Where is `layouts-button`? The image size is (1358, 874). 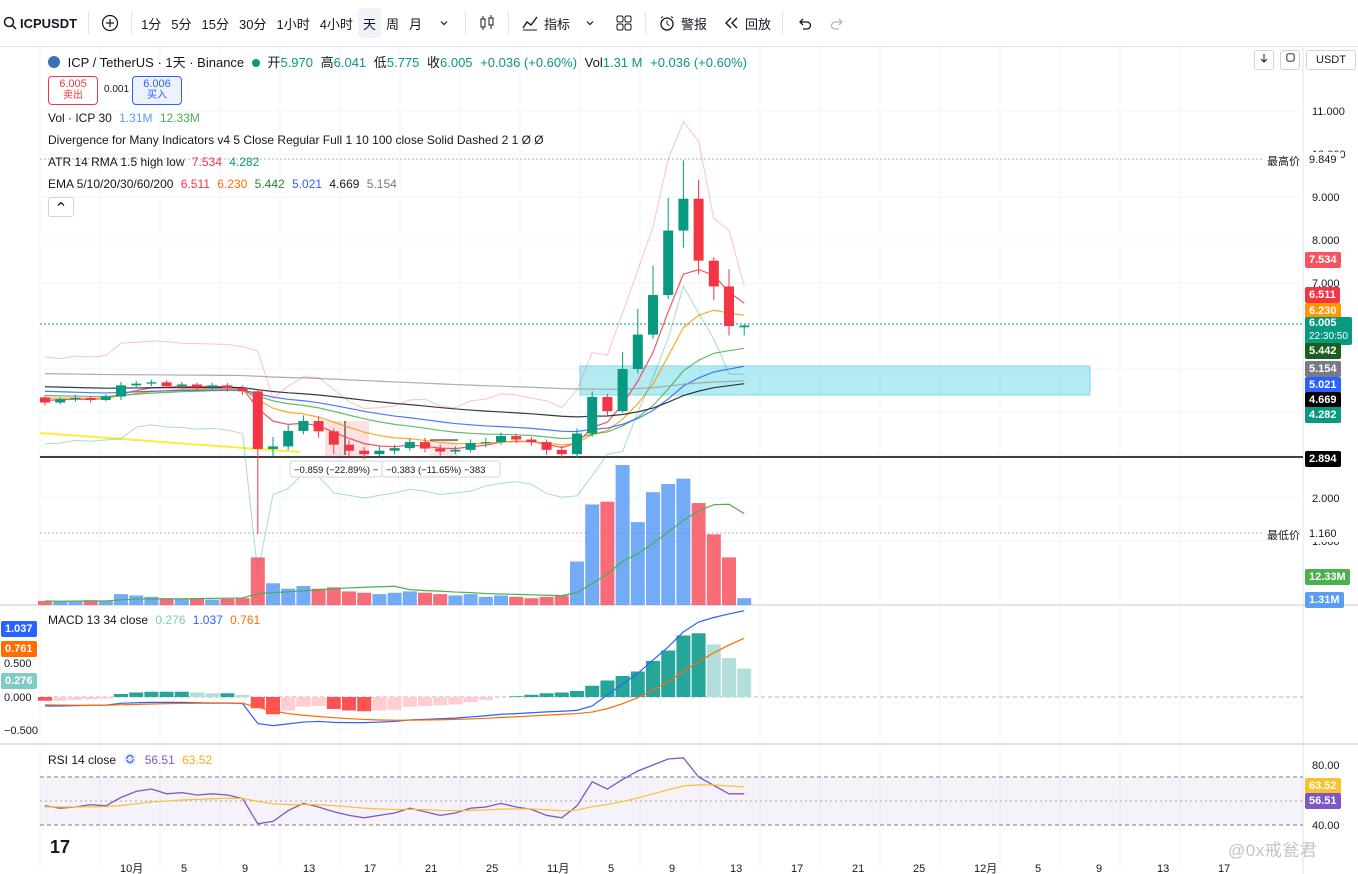
layouts-button is located at coordinates (624, 23).